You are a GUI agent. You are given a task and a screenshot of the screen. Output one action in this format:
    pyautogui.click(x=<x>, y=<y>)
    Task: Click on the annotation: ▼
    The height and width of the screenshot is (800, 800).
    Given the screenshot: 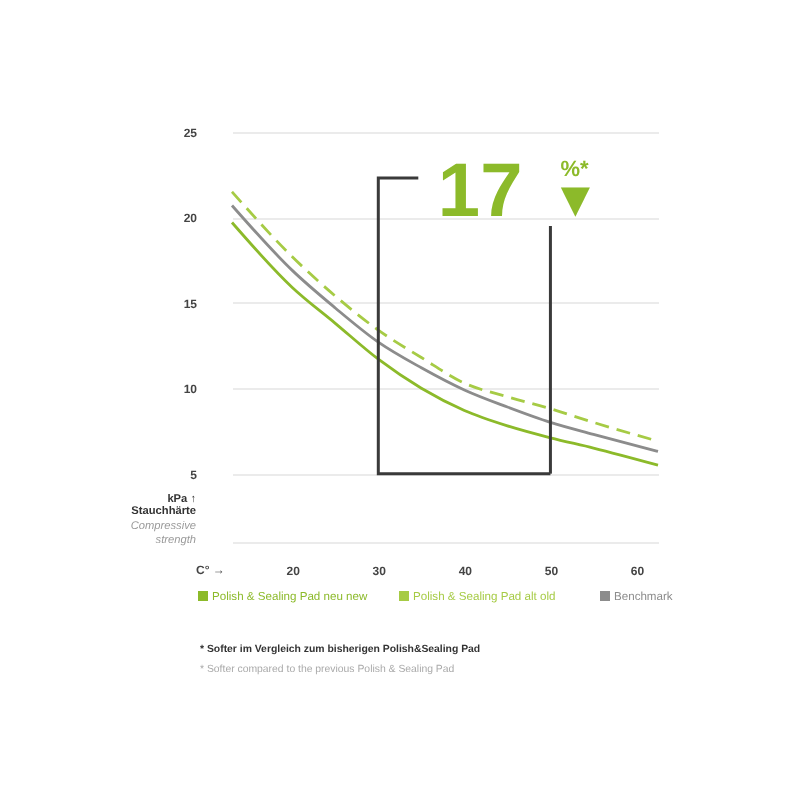 What is the action you would take?
    pyautogui.click(x=575, y=200)
    